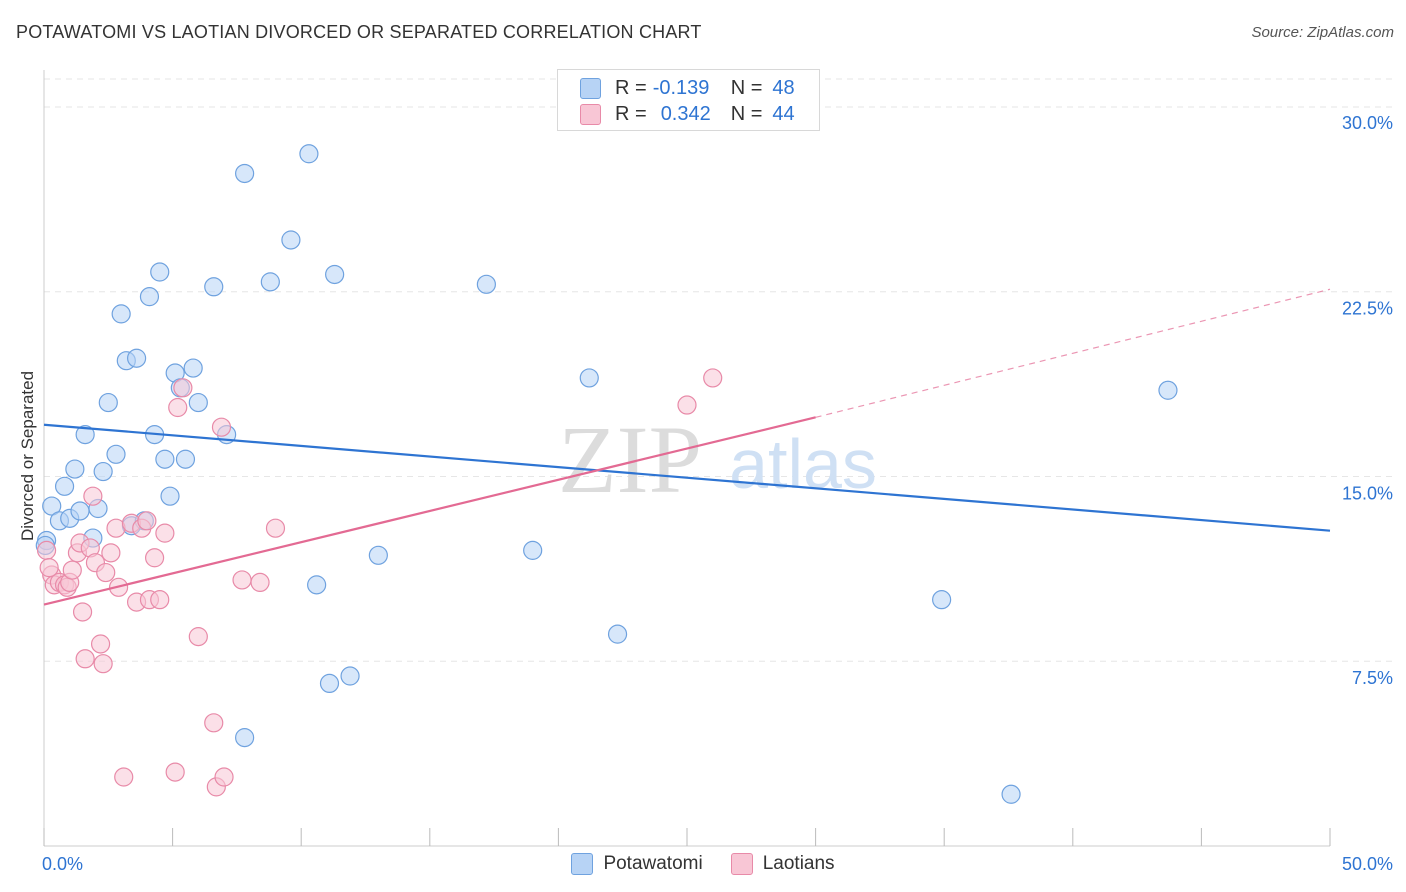 The height and width of the screenshot is (892, 1406). Describe the element at coordinates (1372, 678) in the screenshot. I see `y-tick-label: 7.5%` at that location.